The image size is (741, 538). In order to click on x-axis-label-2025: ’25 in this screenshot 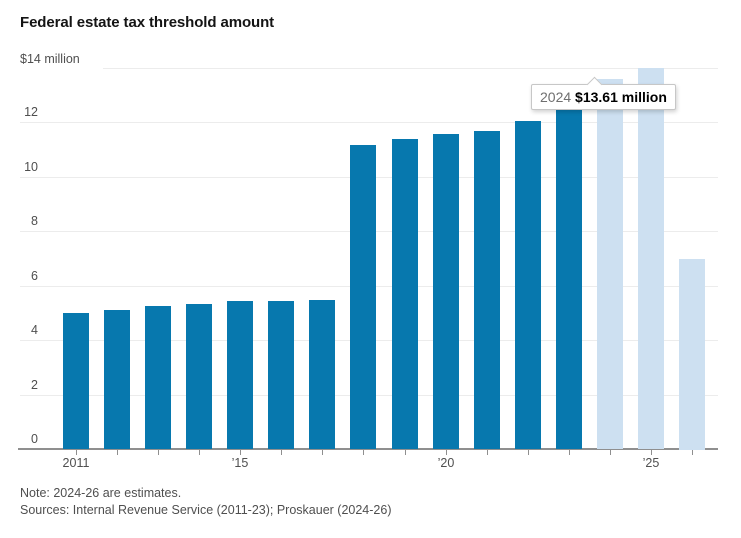, I will do `click(651, 463)`.